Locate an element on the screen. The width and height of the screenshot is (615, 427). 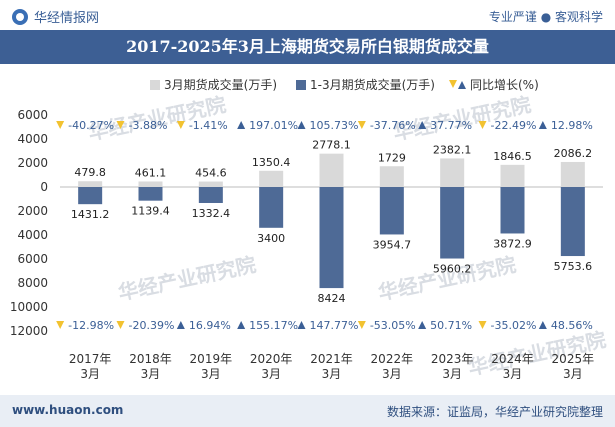
data-label-ytd: 1332.4 is located at coordinates (211, 213).